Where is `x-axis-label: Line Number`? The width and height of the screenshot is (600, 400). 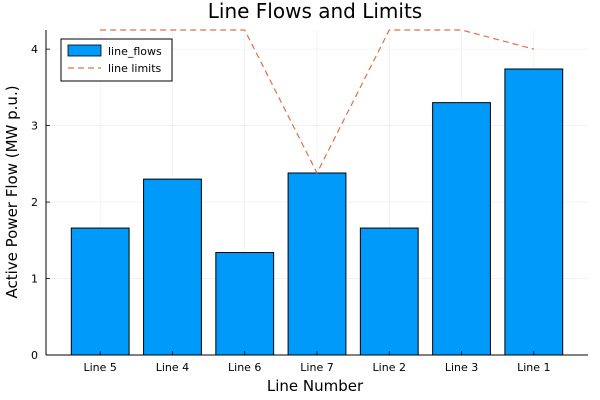 x-axis-label: Line Number is located at coordinates (315, 386).